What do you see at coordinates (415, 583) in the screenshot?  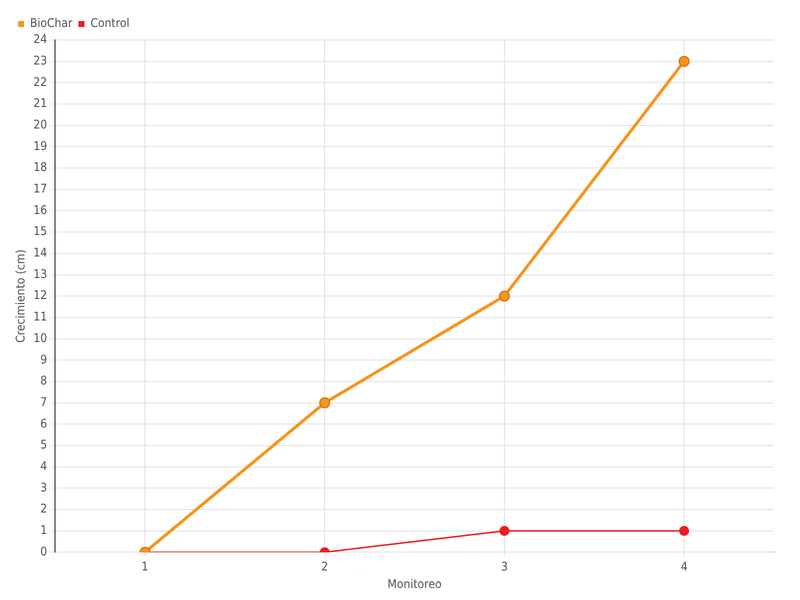 I see `x-axis-title: Monitoreo` at bounding box center [415, 583].